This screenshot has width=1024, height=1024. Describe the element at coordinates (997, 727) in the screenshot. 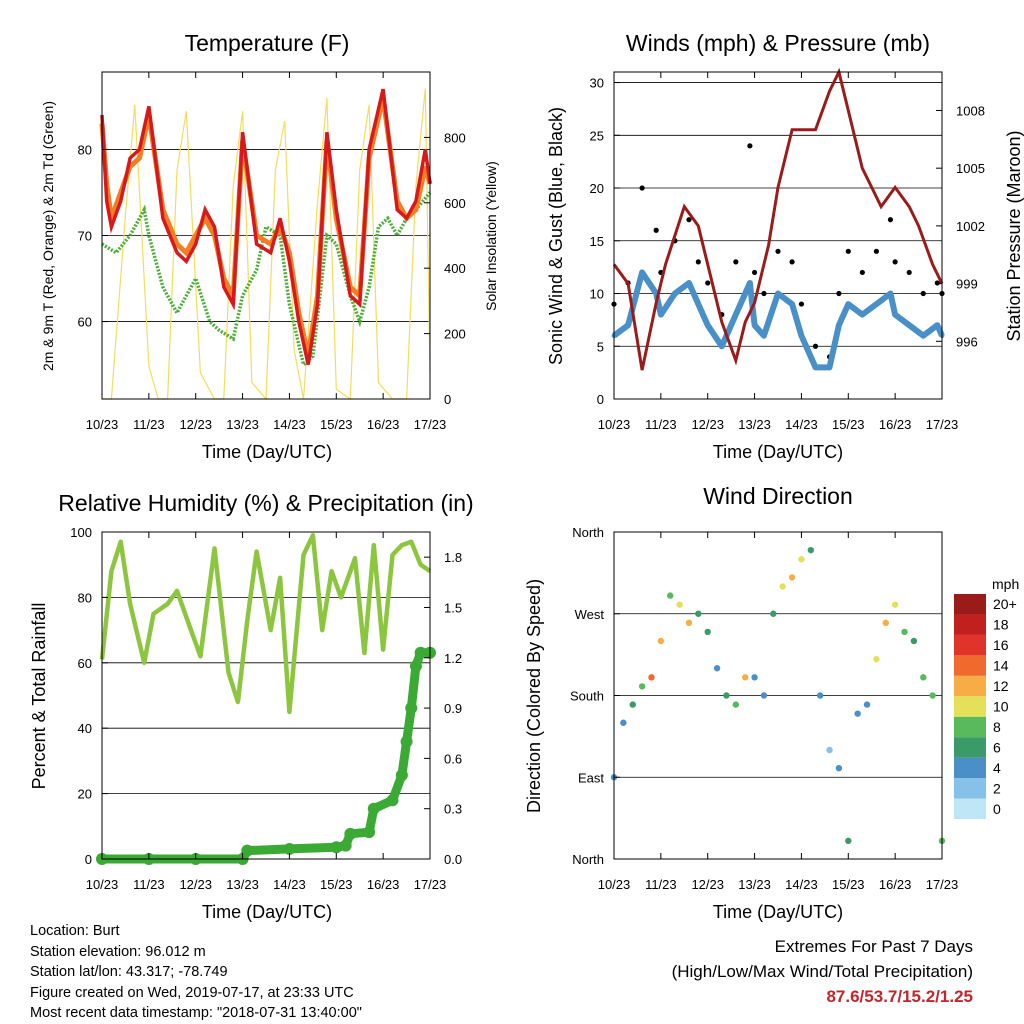

I see `colorbar-label: 8` at that location.